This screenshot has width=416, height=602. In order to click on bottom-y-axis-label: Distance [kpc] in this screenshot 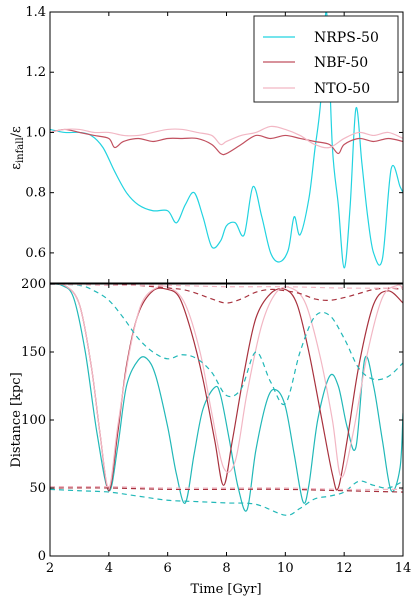, I will do `click(16, 419)`.